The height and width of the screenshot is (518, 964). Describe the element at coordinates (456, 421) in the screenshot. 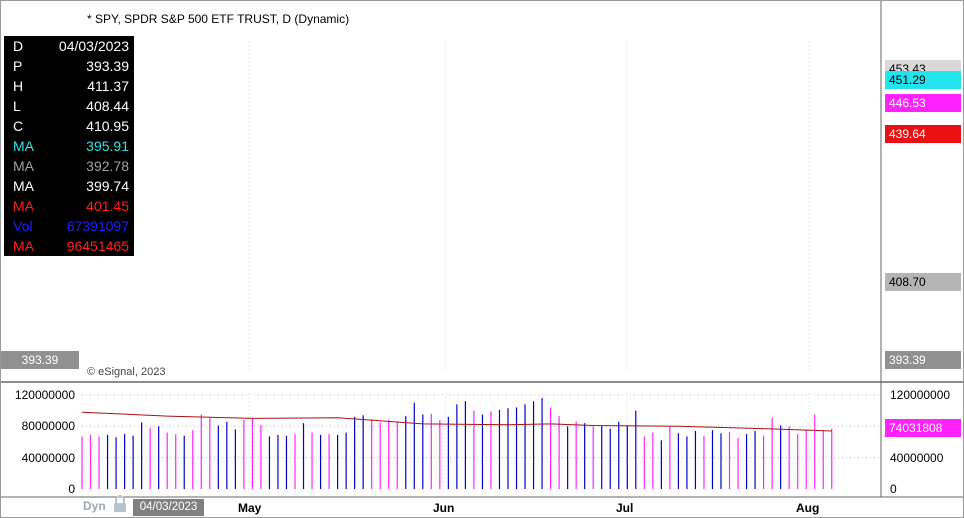

I see `volume-moving-average` at that location.